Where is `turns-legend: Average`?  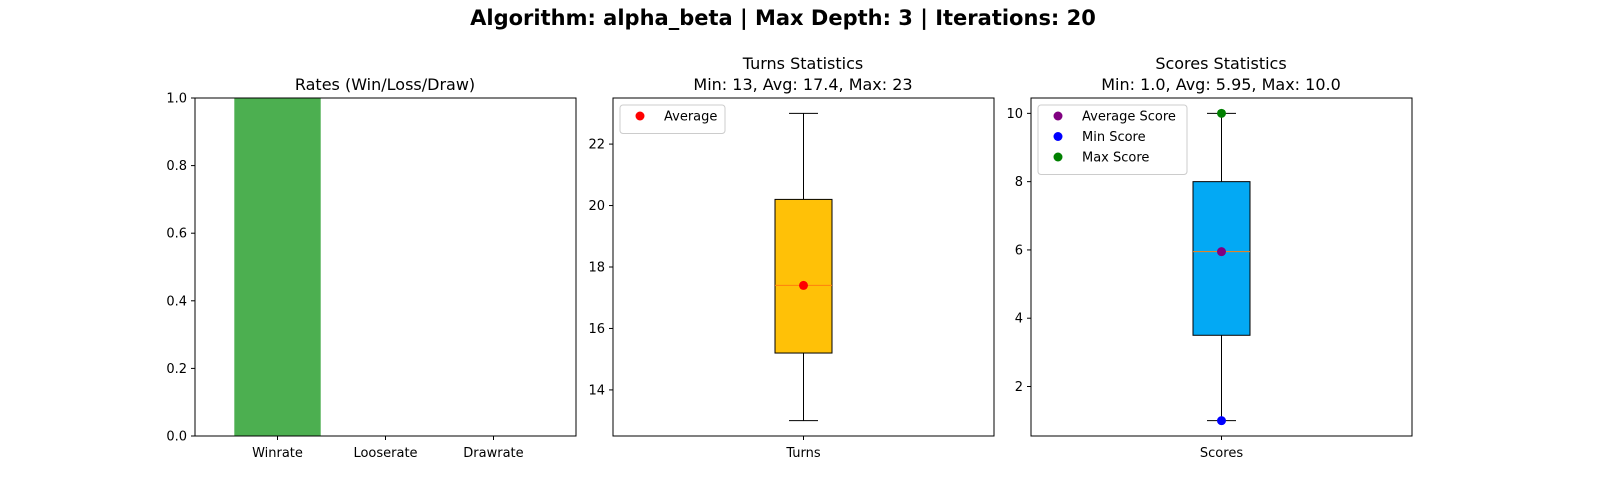
turns-legend: Average is located at coordinates (672, 119).